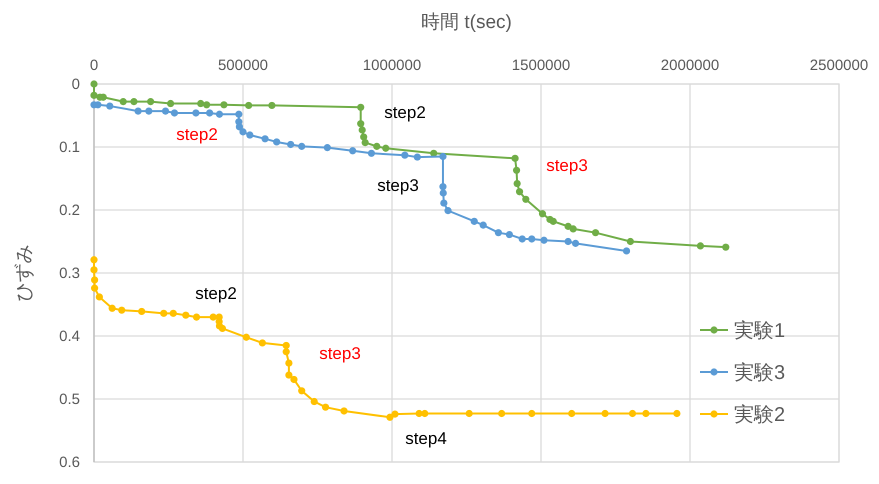 This screenshot has width=879, height=484. Describe the element at coordinates (839, 65) in the screenshot. I see `x-tick-label: 2500000` at that location.